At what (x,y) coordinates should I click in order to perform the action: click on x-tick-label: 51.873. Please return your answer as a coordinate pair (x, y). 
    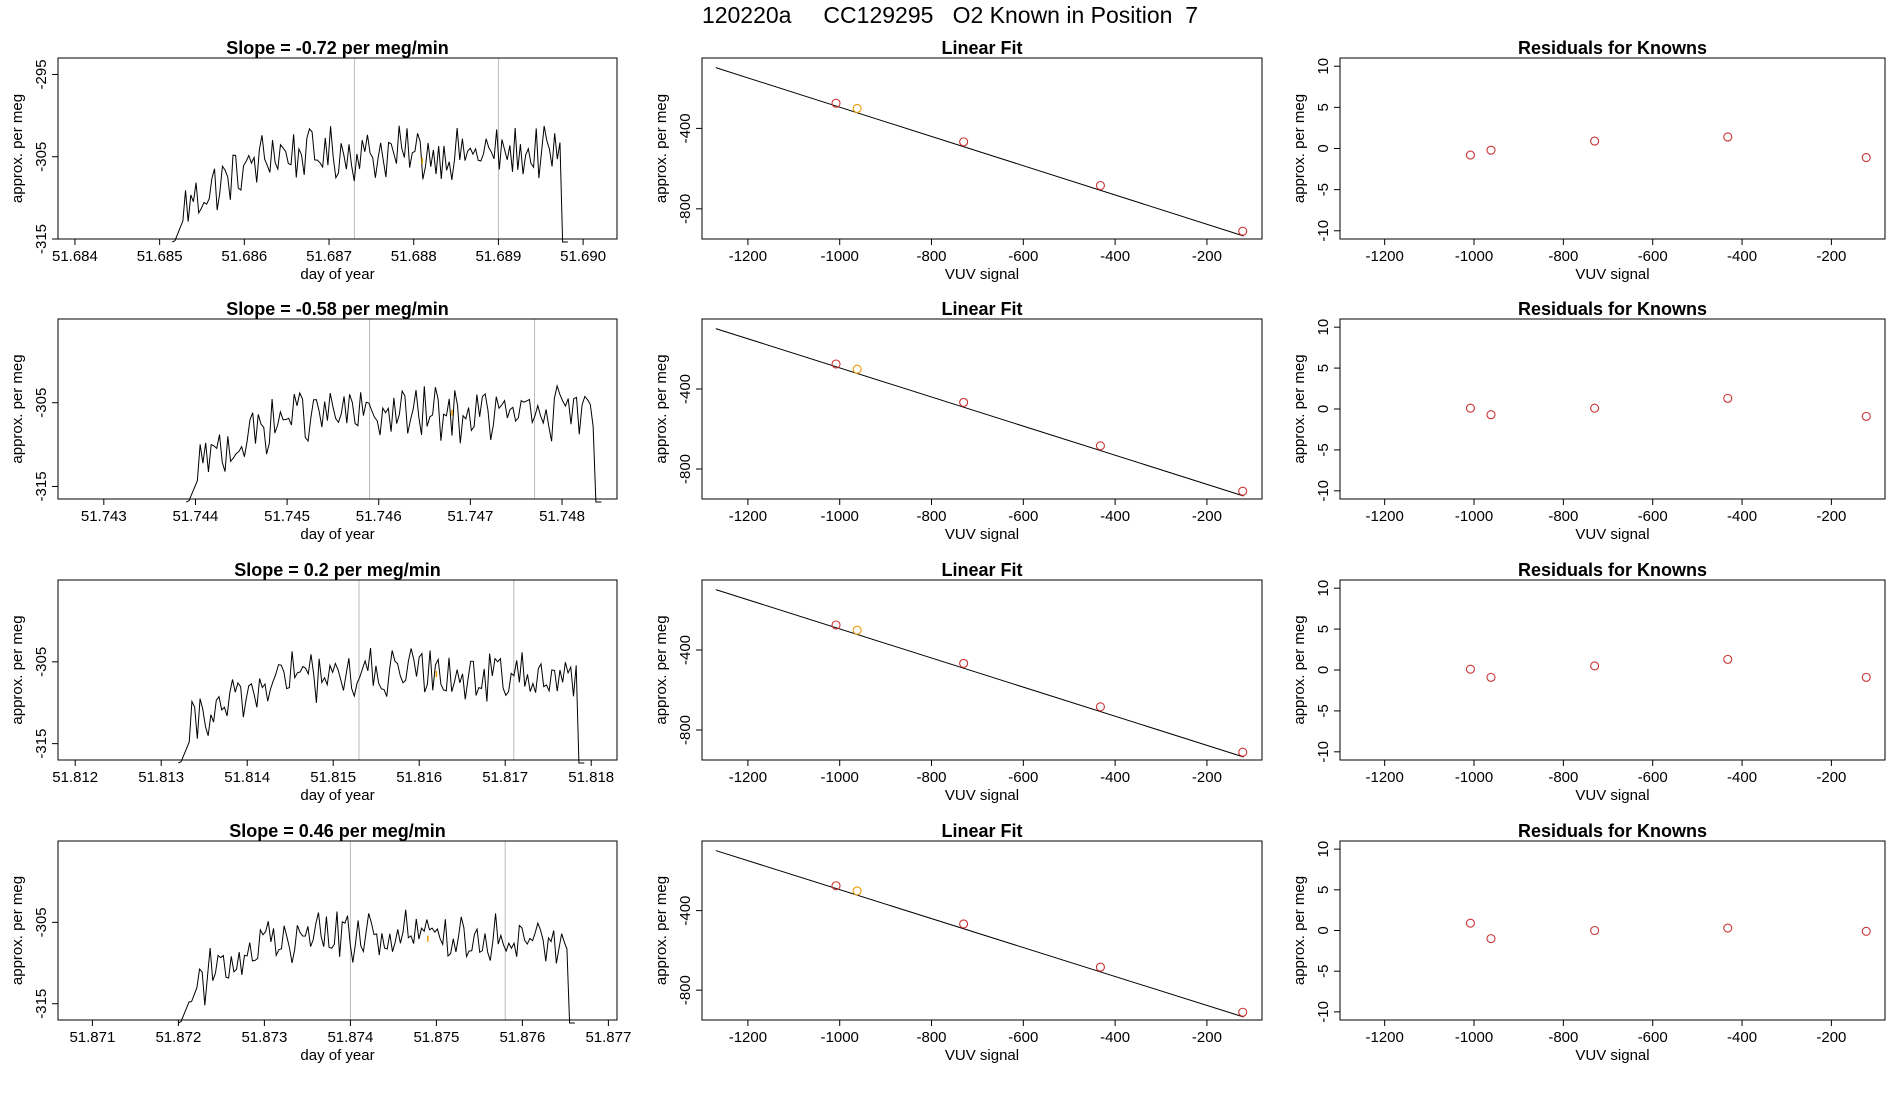
    Looking at the image, I should click on (264, 1037).